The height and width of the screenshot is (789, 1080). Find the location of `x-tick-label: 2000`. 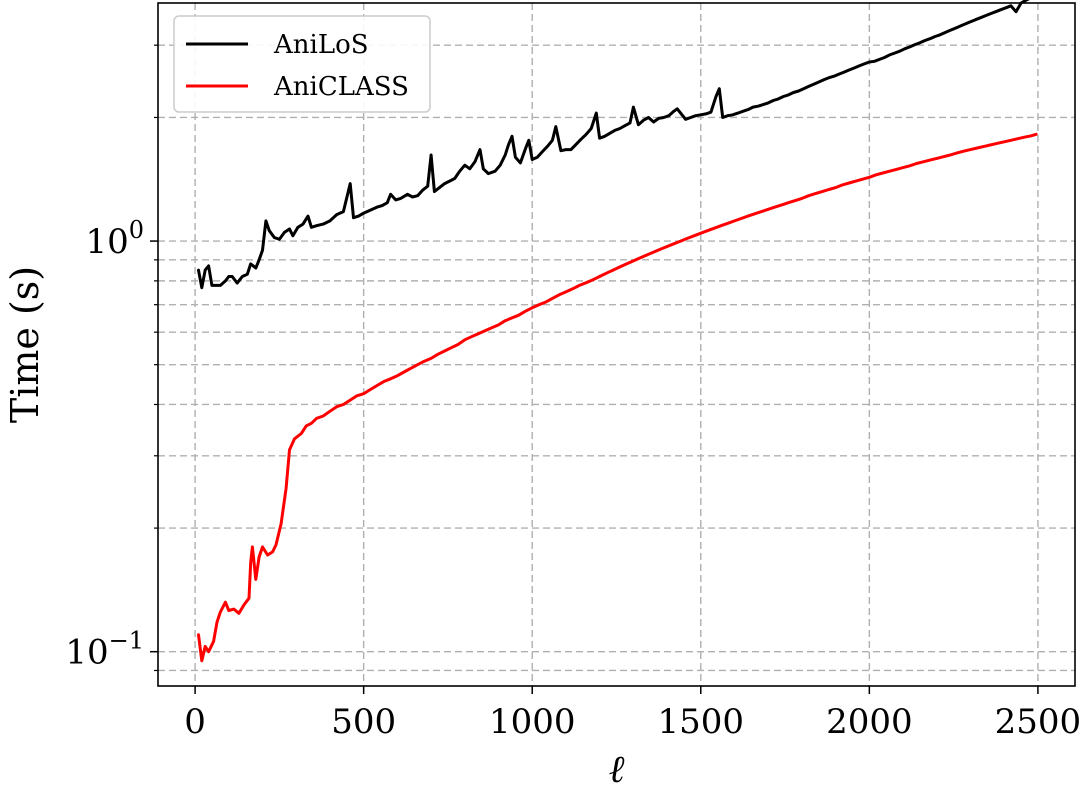

x-tick-label: 2000 is located at coordinates (869, 722).